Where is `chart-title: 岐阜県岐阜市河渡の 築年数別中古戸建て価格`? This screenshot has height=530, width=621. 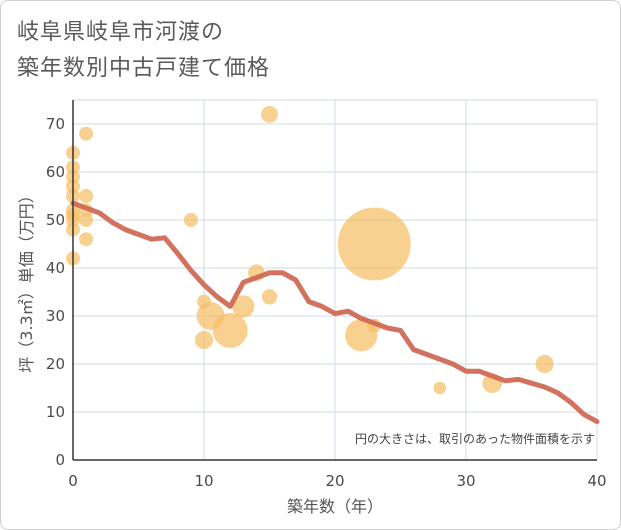
chart-title: 岐阜県岐阜市河渡の 築年数別中古戸建て価格 is located at coordinates (143, 51).